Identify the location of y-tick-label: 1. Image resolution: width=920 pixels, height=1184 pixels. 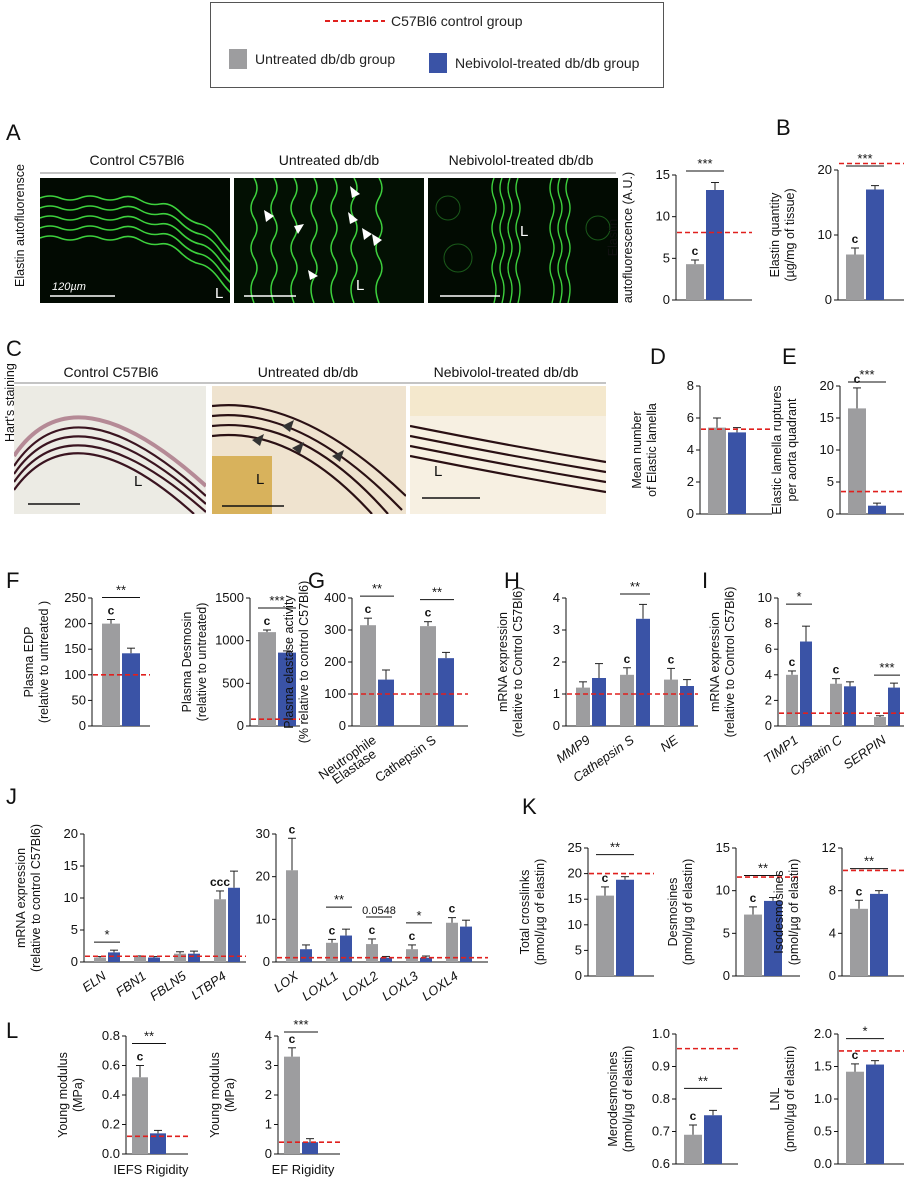
(268, 1124).